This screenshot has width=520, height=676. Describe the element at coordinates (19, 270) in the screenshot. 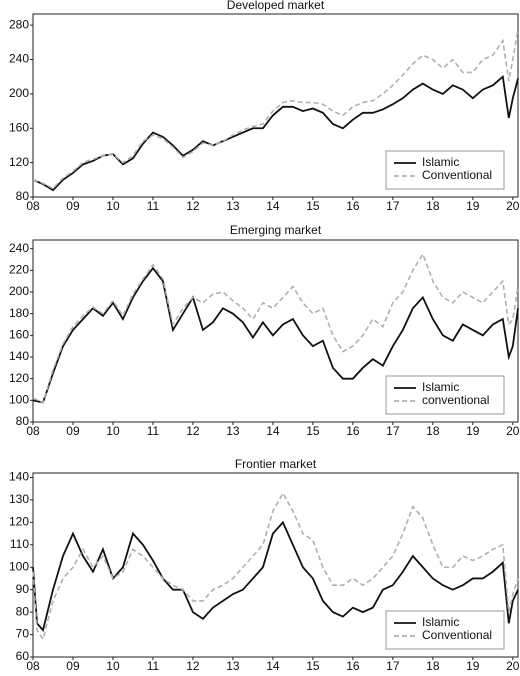

I see `y-tick-label: 220` at that location.